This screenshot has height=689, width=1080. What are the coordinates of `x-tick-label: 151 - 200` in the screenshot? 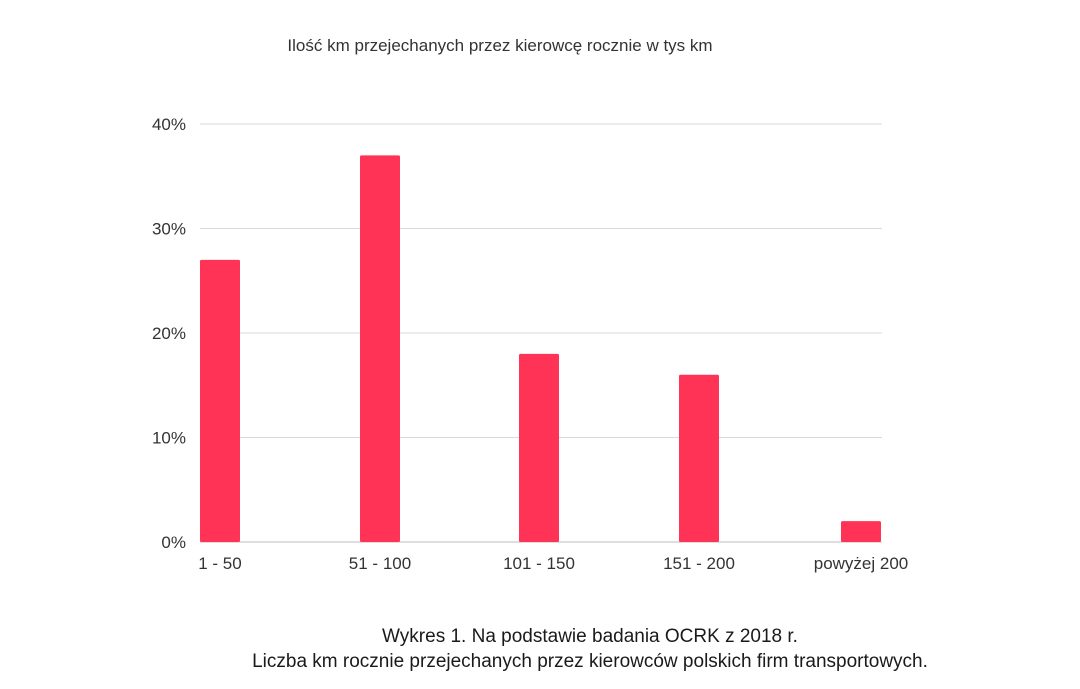 It's located at (699, 563).